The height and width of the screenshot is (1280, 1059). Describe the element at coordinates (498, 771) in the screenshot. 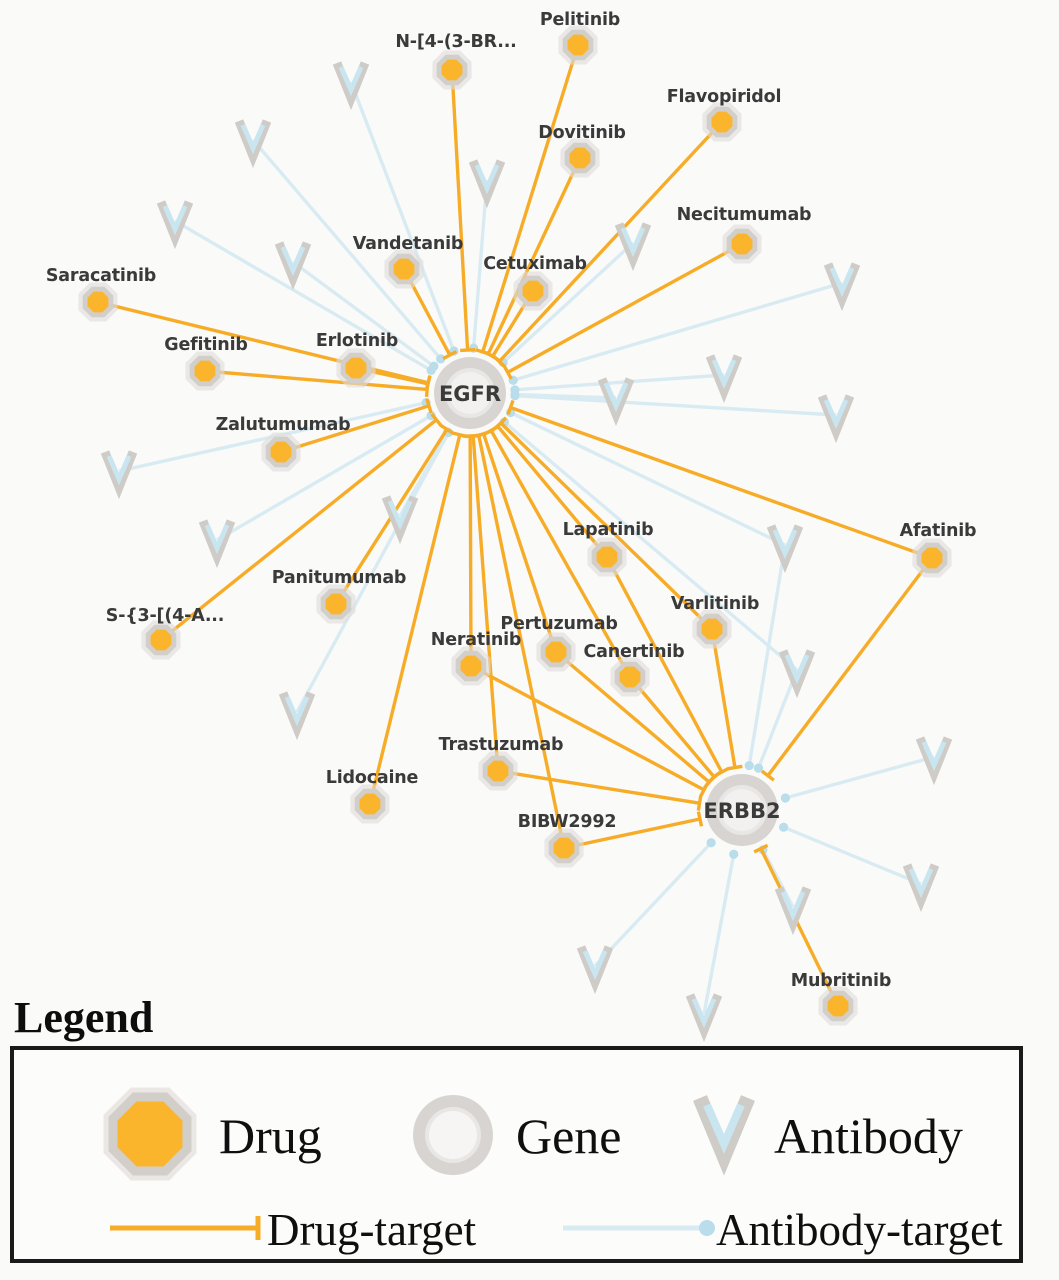

I see `drug-node-Trastuzumab` at that location.